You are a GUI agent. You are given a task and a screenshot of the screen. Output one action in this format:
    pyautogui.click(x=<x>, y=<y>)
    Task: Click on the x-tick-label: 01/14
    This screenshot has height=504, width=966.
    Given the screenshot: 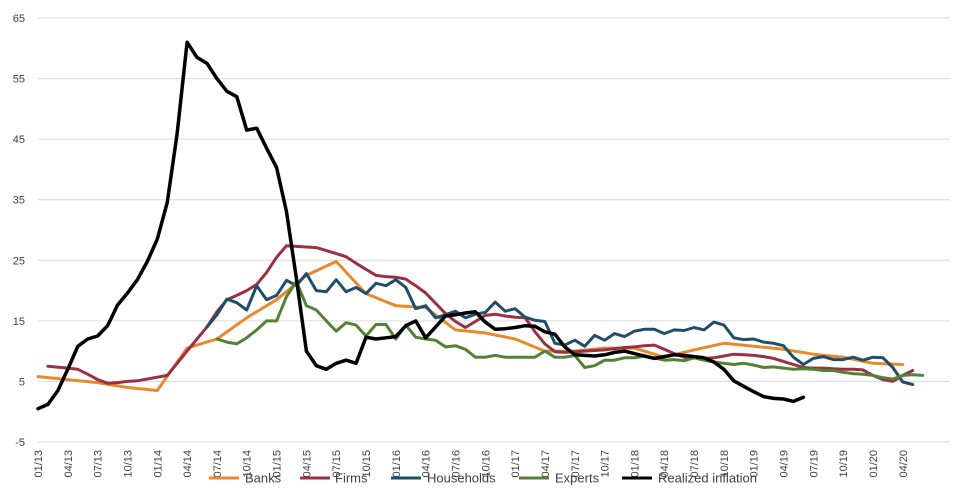 What is the action you would take?
    pyautogui.click(x=158, y=464)
    